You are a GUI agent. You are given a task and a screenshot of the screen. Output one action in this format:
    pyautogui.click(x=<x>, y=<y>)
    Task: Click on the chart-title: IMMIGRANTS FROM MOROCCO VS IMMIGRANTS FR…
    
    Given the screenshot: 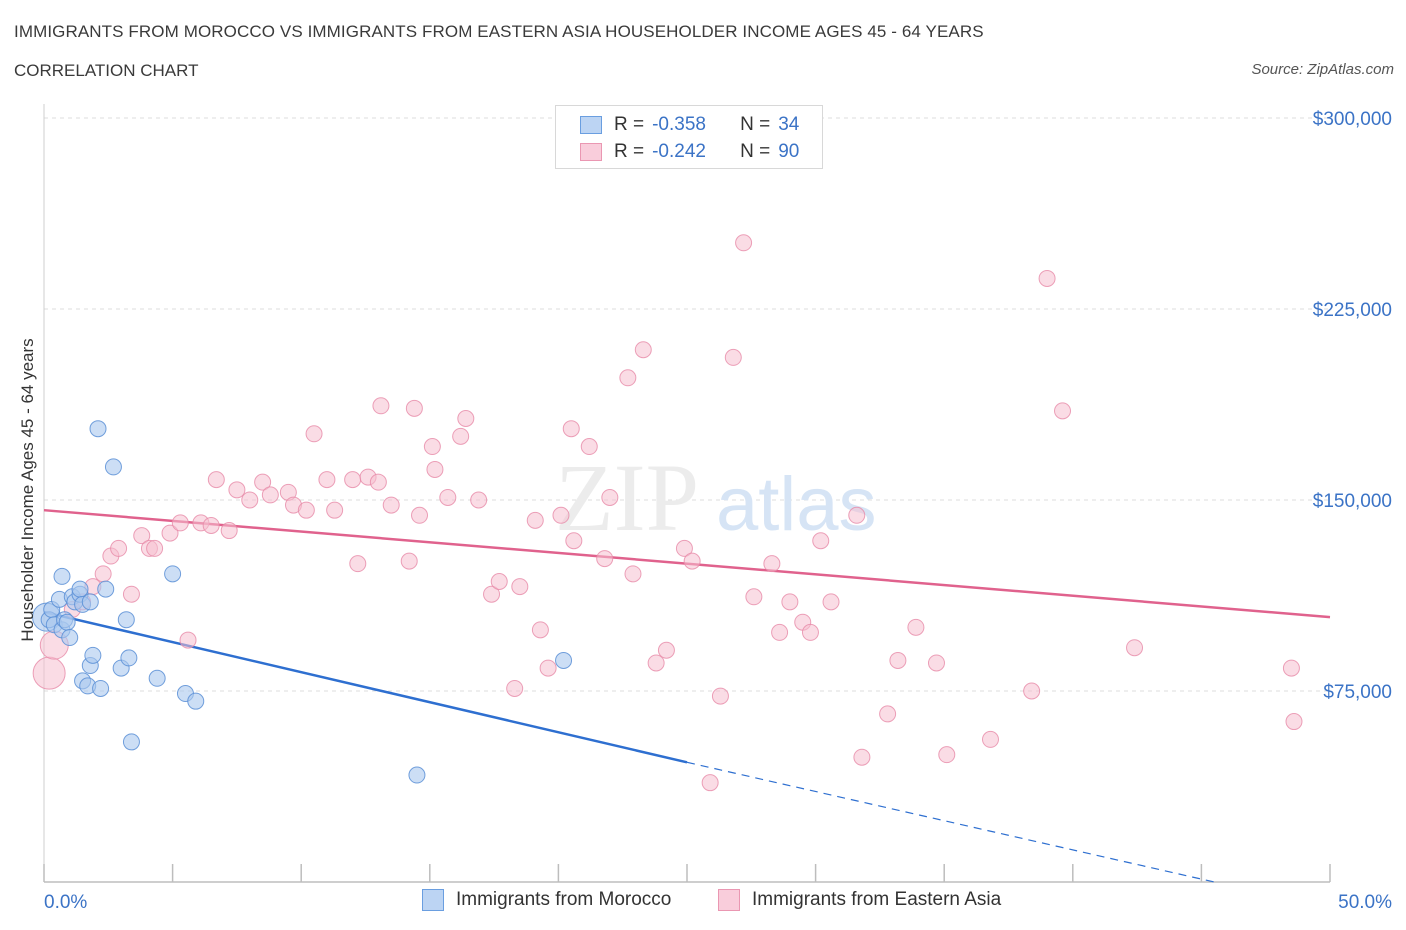 What is the action you would take?
    pyautogui.click(x=499, y=31)
    